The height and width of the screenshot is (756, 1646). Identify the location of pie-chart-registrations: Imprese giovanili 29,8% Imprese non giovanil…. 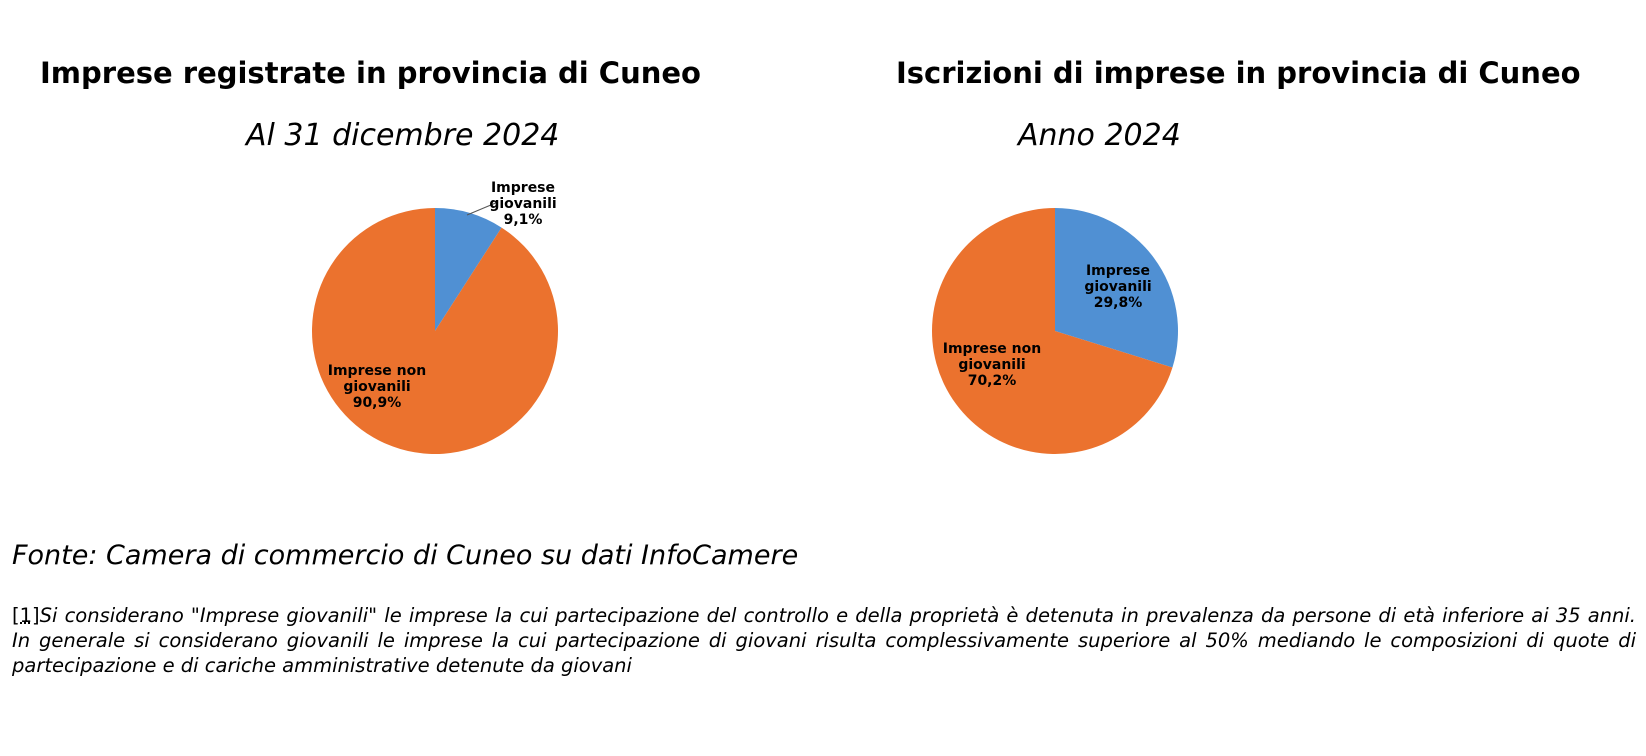
(1055, 331).